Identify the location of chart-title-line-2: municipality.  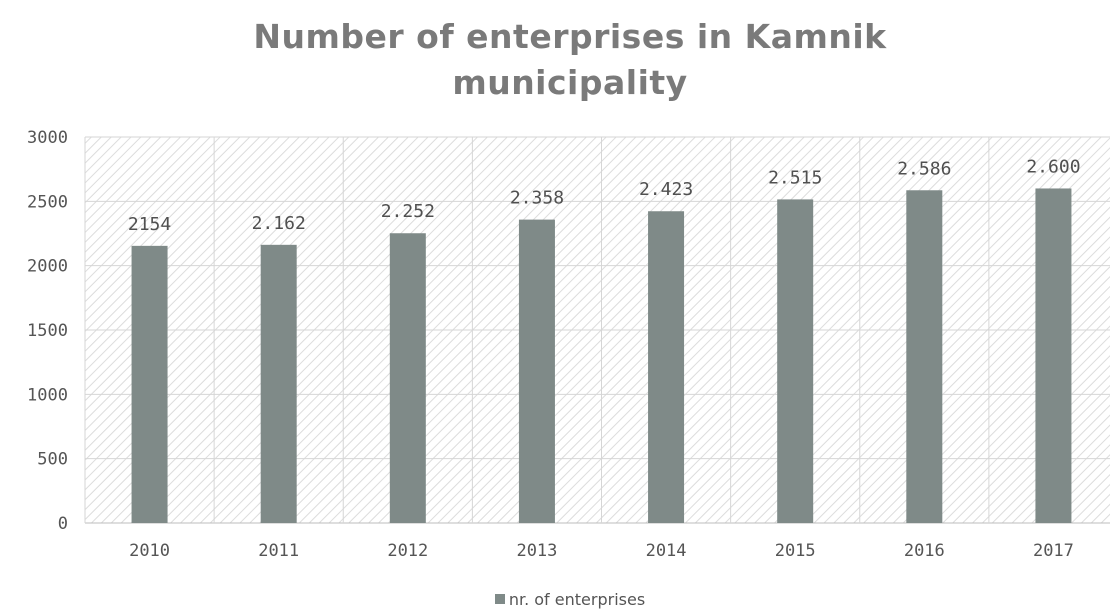
(570, 82).